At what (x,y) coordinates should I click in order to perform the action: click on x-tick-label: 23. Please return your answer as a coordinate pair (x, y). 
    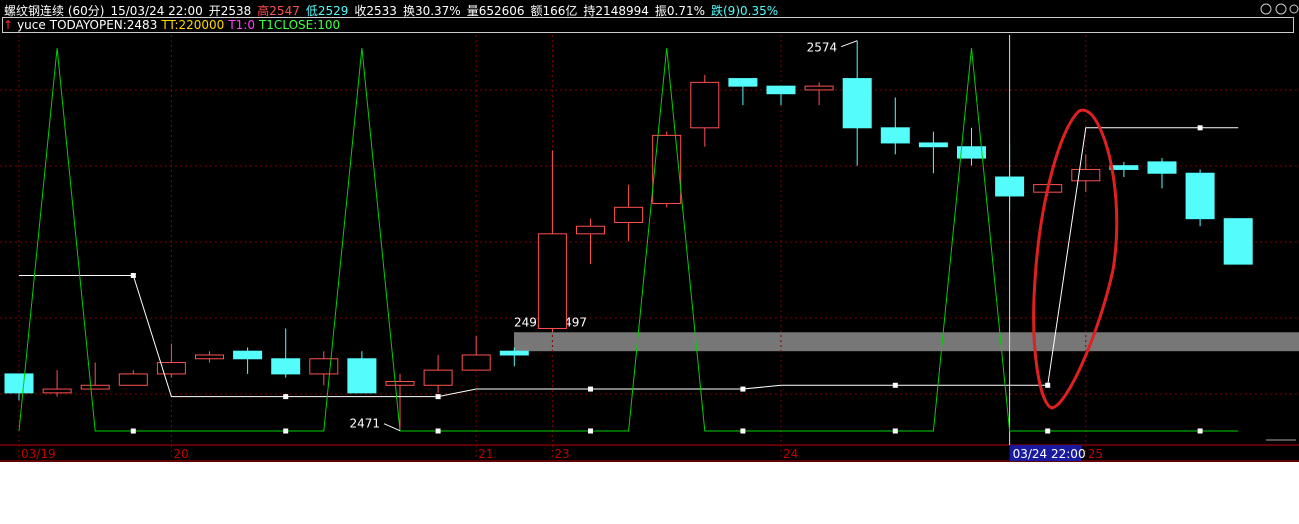
    Looking at the image, I should click on (561, 454).